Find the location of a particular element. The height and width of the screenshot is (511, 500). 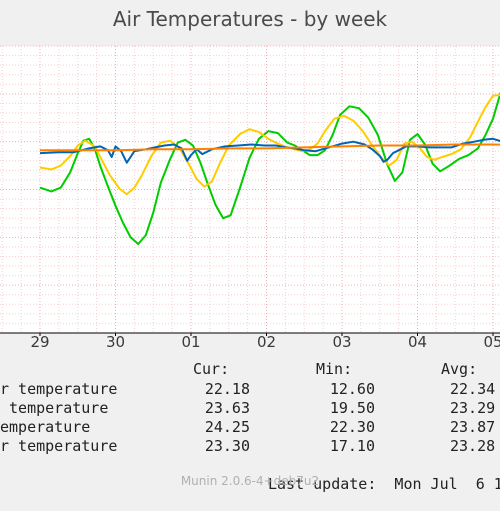

legend-row-cur: 24.25 is located at coordinates (227, 427).